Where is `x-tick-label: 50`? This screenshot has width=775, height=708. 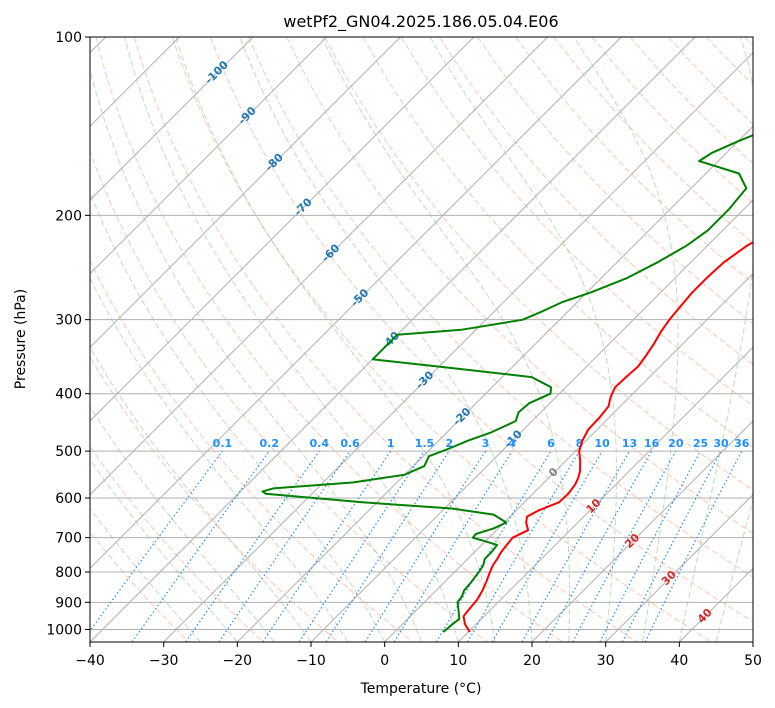
x-tick-label: 50 is located at coordinates (753, 661).